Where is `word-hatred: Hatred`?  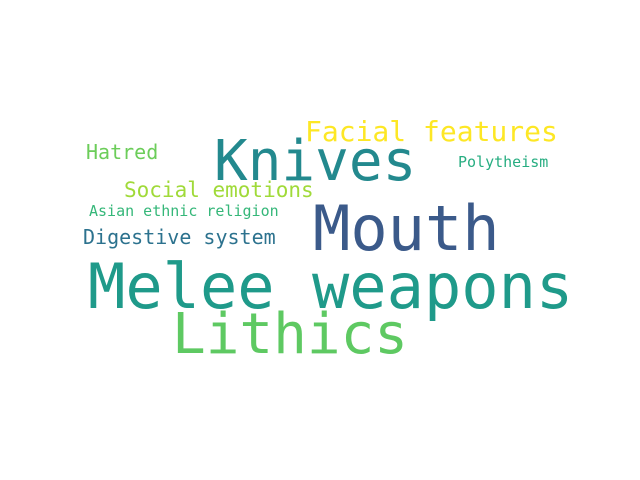
word-hatred: Hatred is located at coordinates (122, 152).